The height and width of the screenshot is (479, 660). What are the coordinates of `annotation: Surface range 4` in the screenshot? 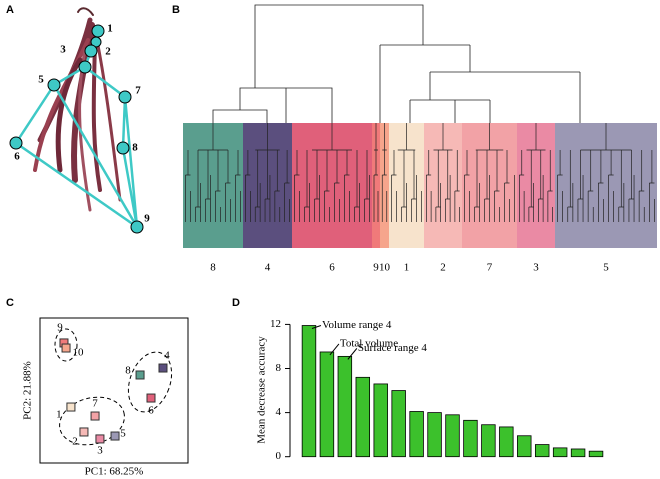 It's located at (393, 348).